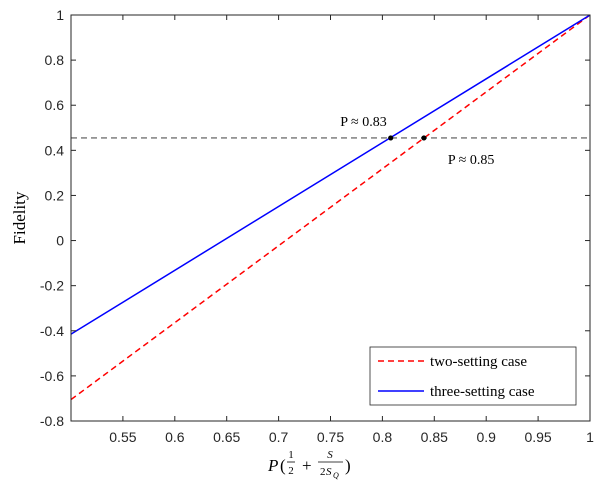 This screenshot has height=481, width=595. What do you see at coordinates (486, 437) in the screenshot?
I see `x-tick-label: 0.9` at bounding box center [486, 437].